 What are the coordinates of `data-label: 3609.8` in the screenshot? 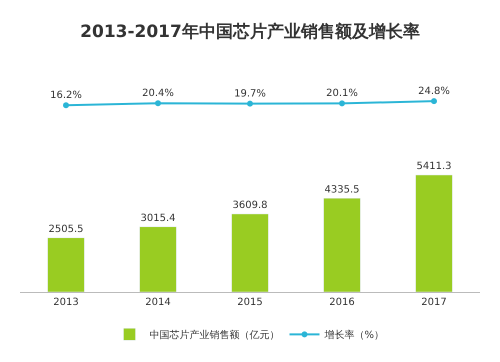 It's located at (250, 205).